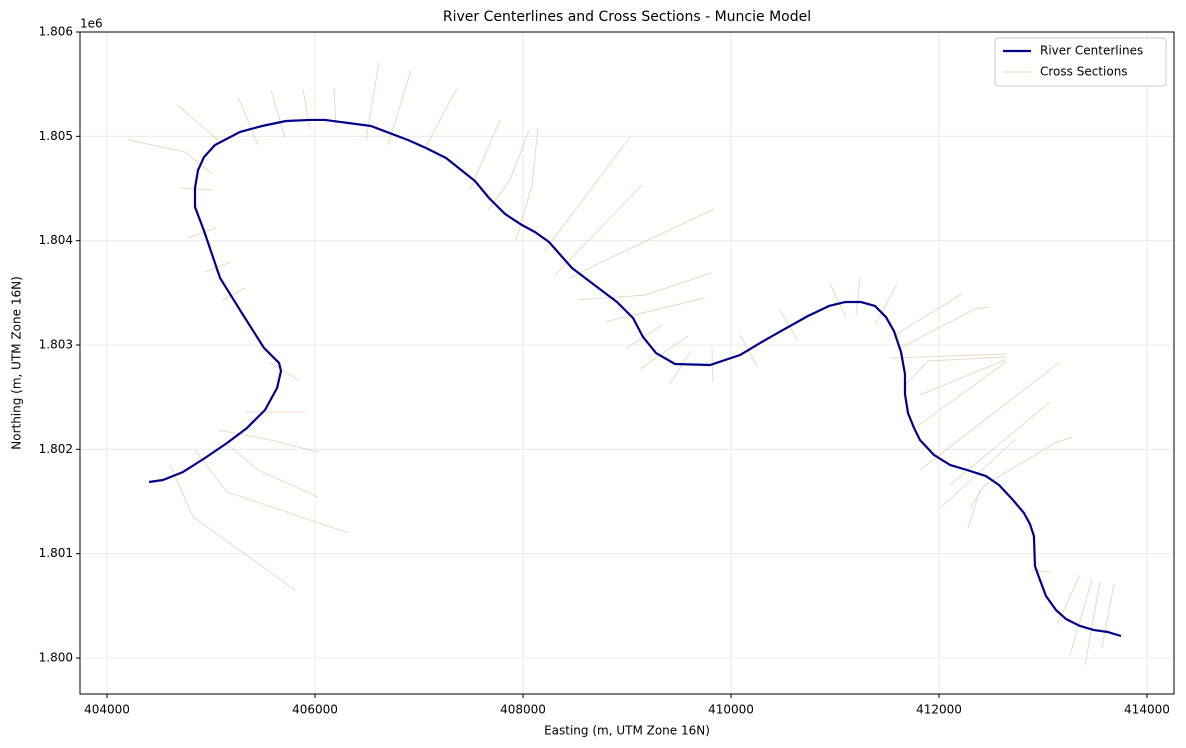 The height and width of the screenshot is (748, 1186). I want to click on y-tick-label: 1.806, so click(56, 32).